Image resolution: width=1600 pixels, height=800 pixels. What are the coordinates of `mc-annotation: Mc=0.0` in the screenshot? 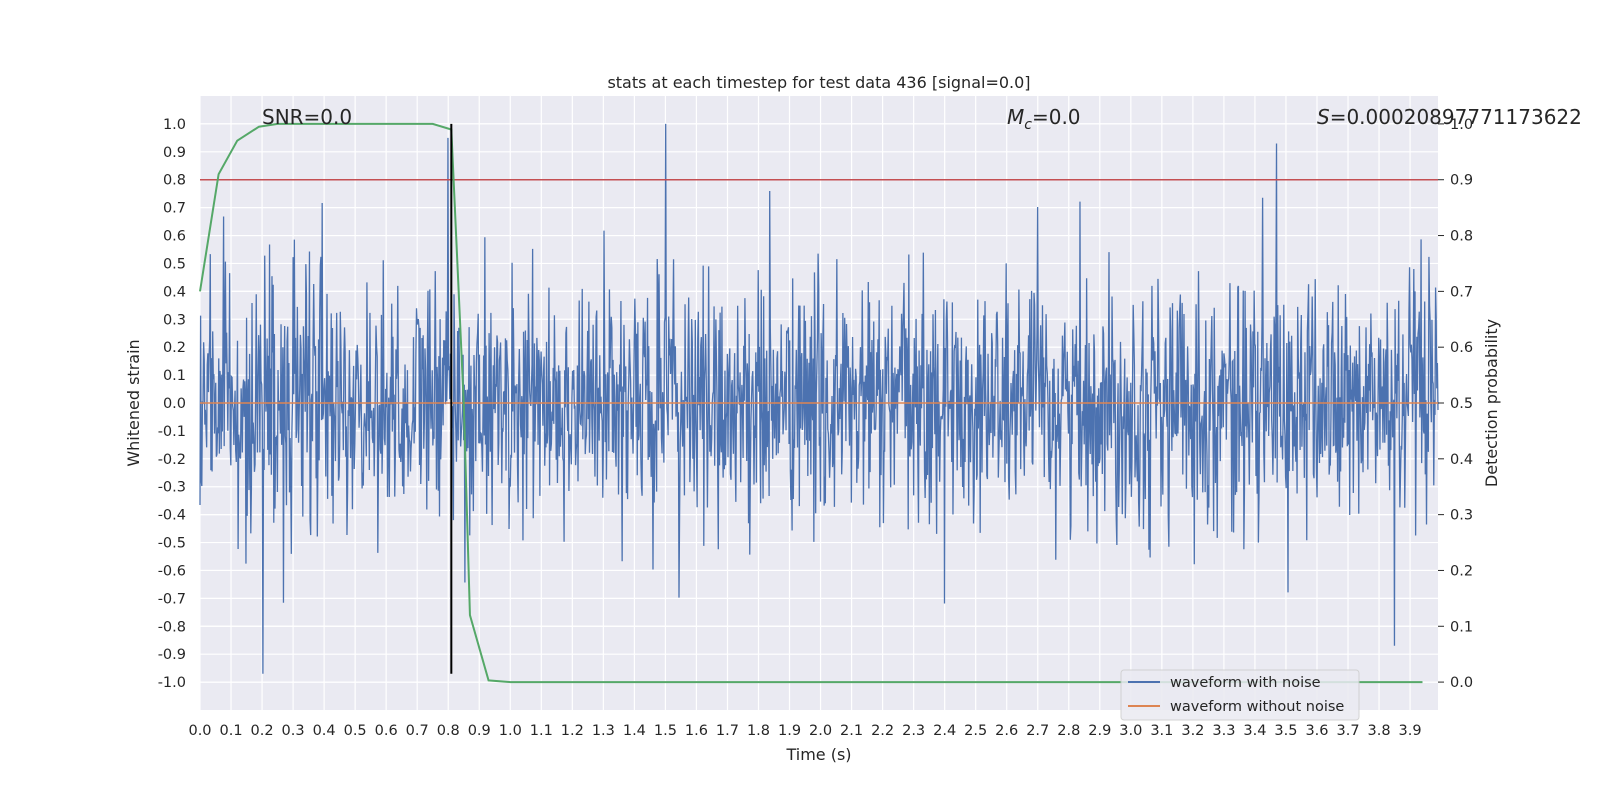 It's located at (1044, 119).